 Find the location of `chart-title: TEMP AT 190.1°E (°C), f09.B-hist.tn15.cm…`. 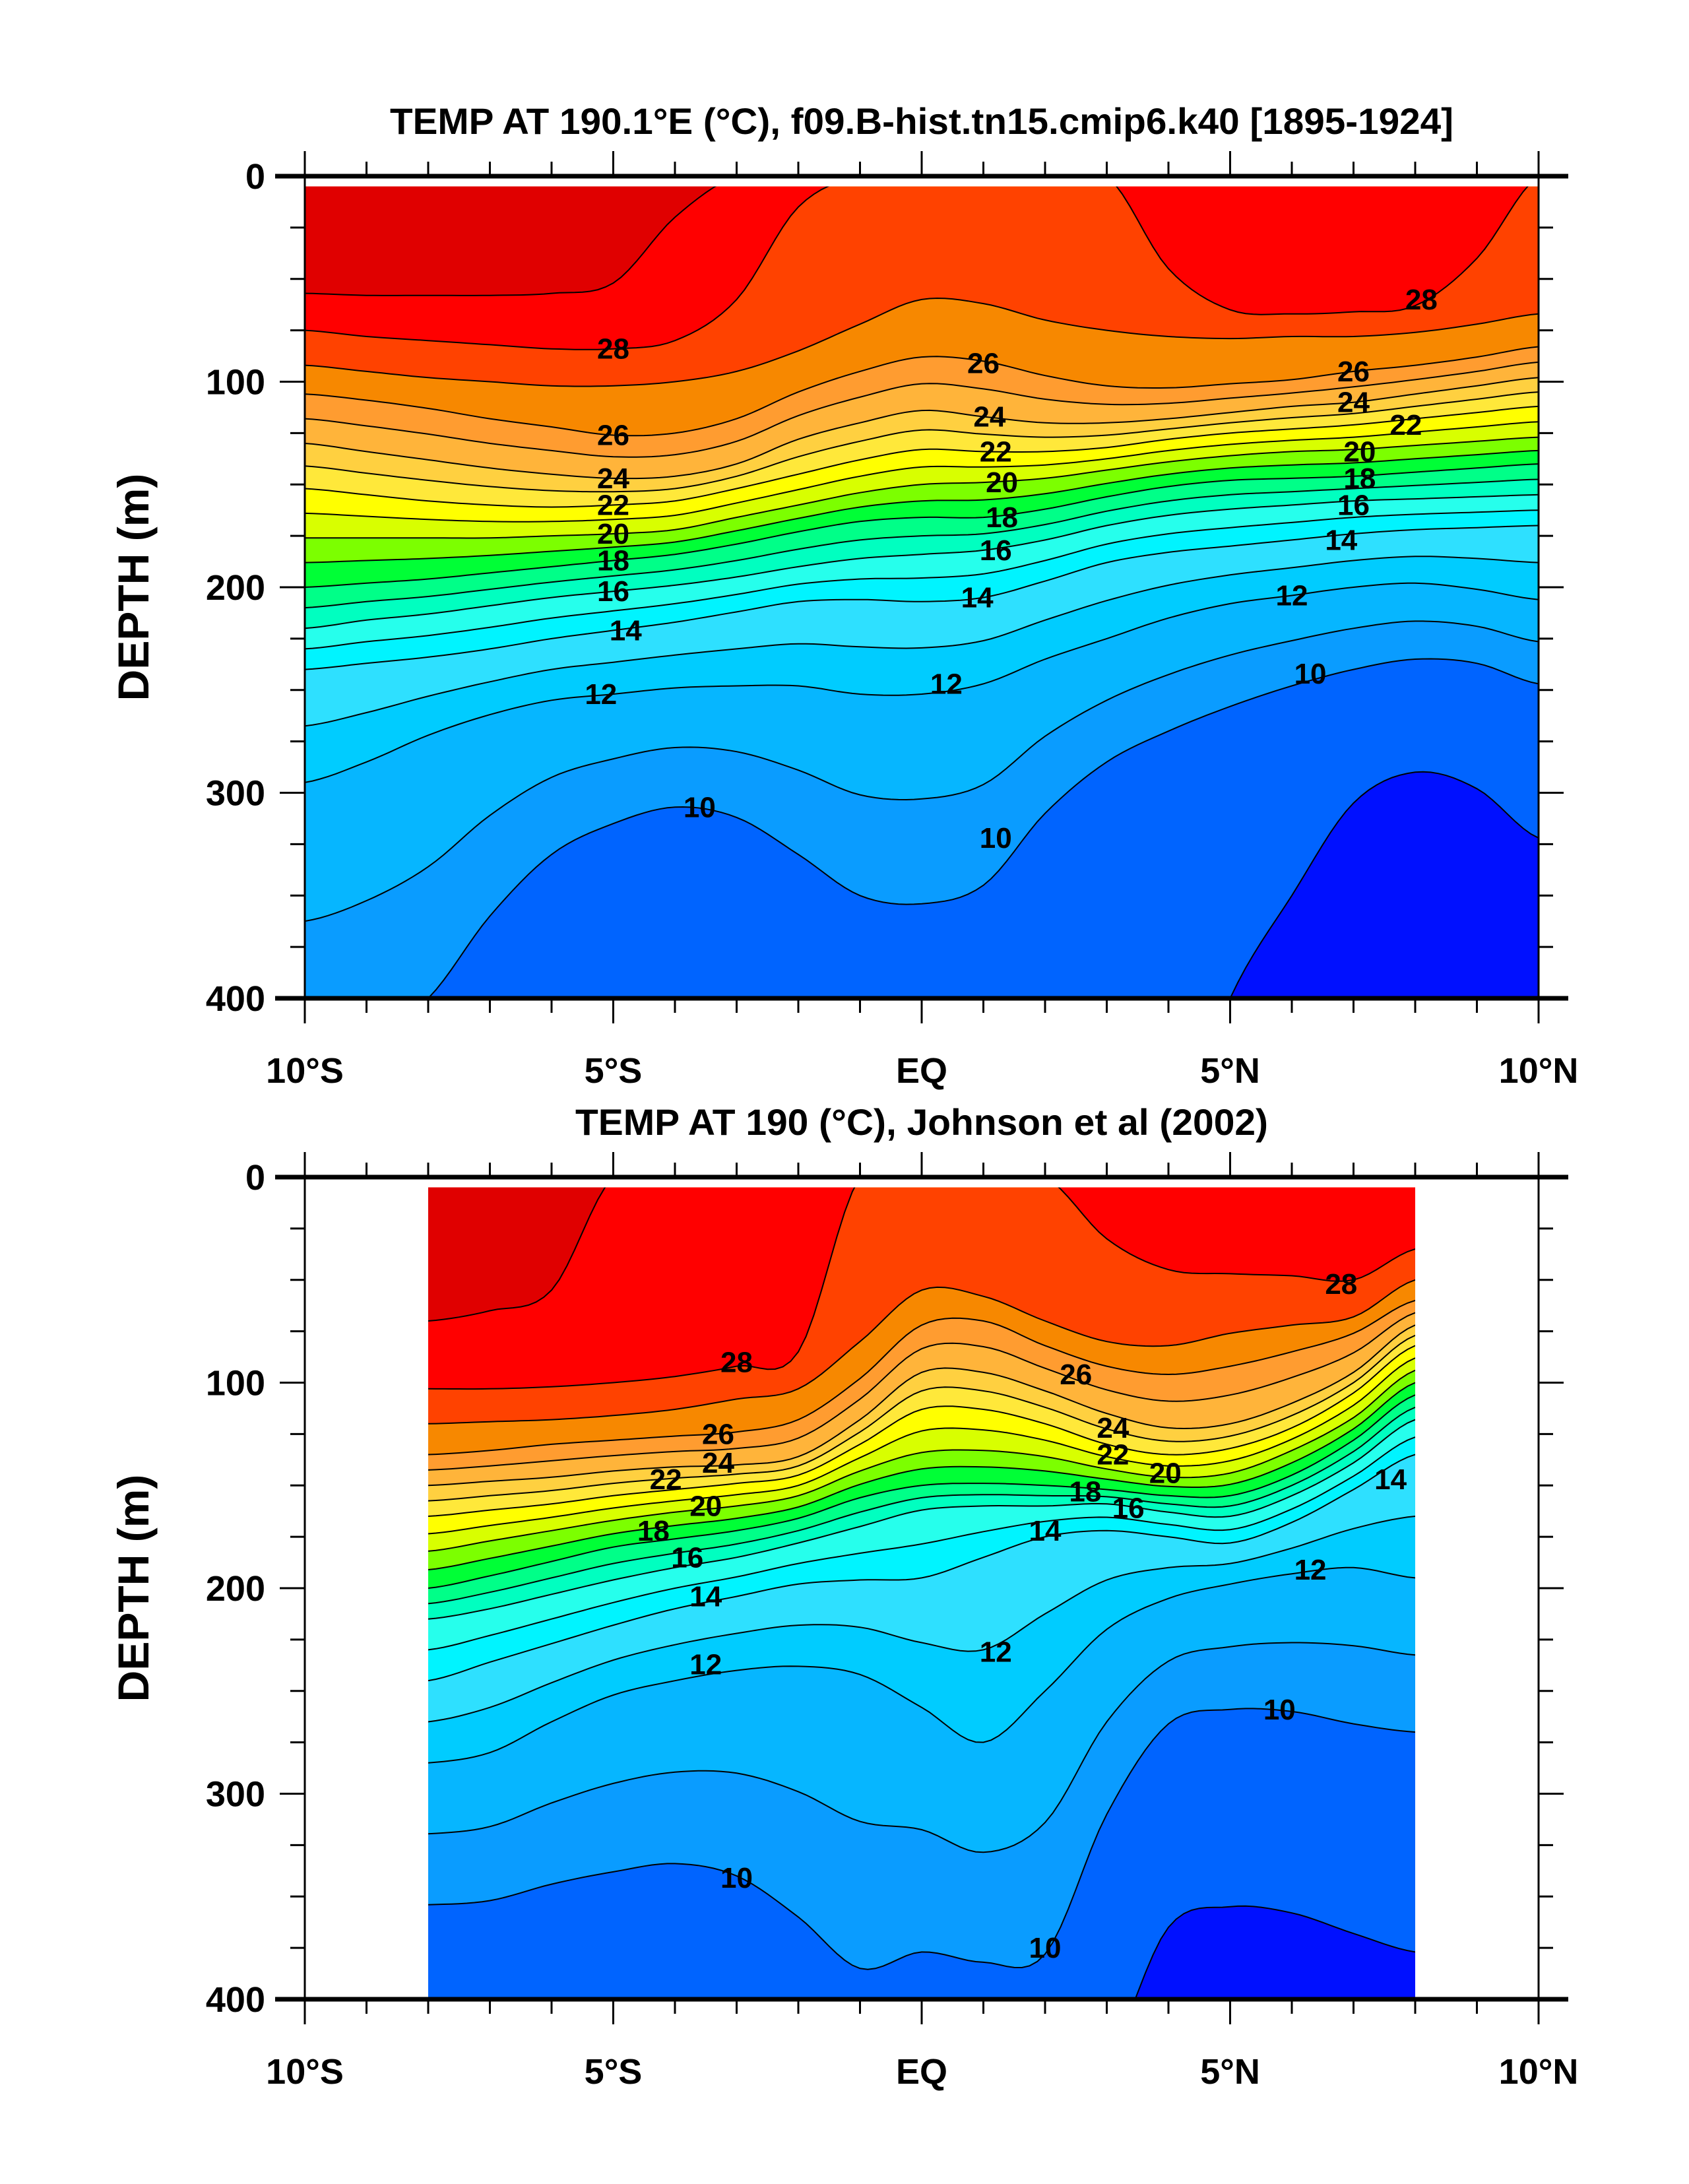

chart-title: TEMP AT 190.1°E (°C), f09.B-hist.tn15.cm… is located at coordinates (922, 121).